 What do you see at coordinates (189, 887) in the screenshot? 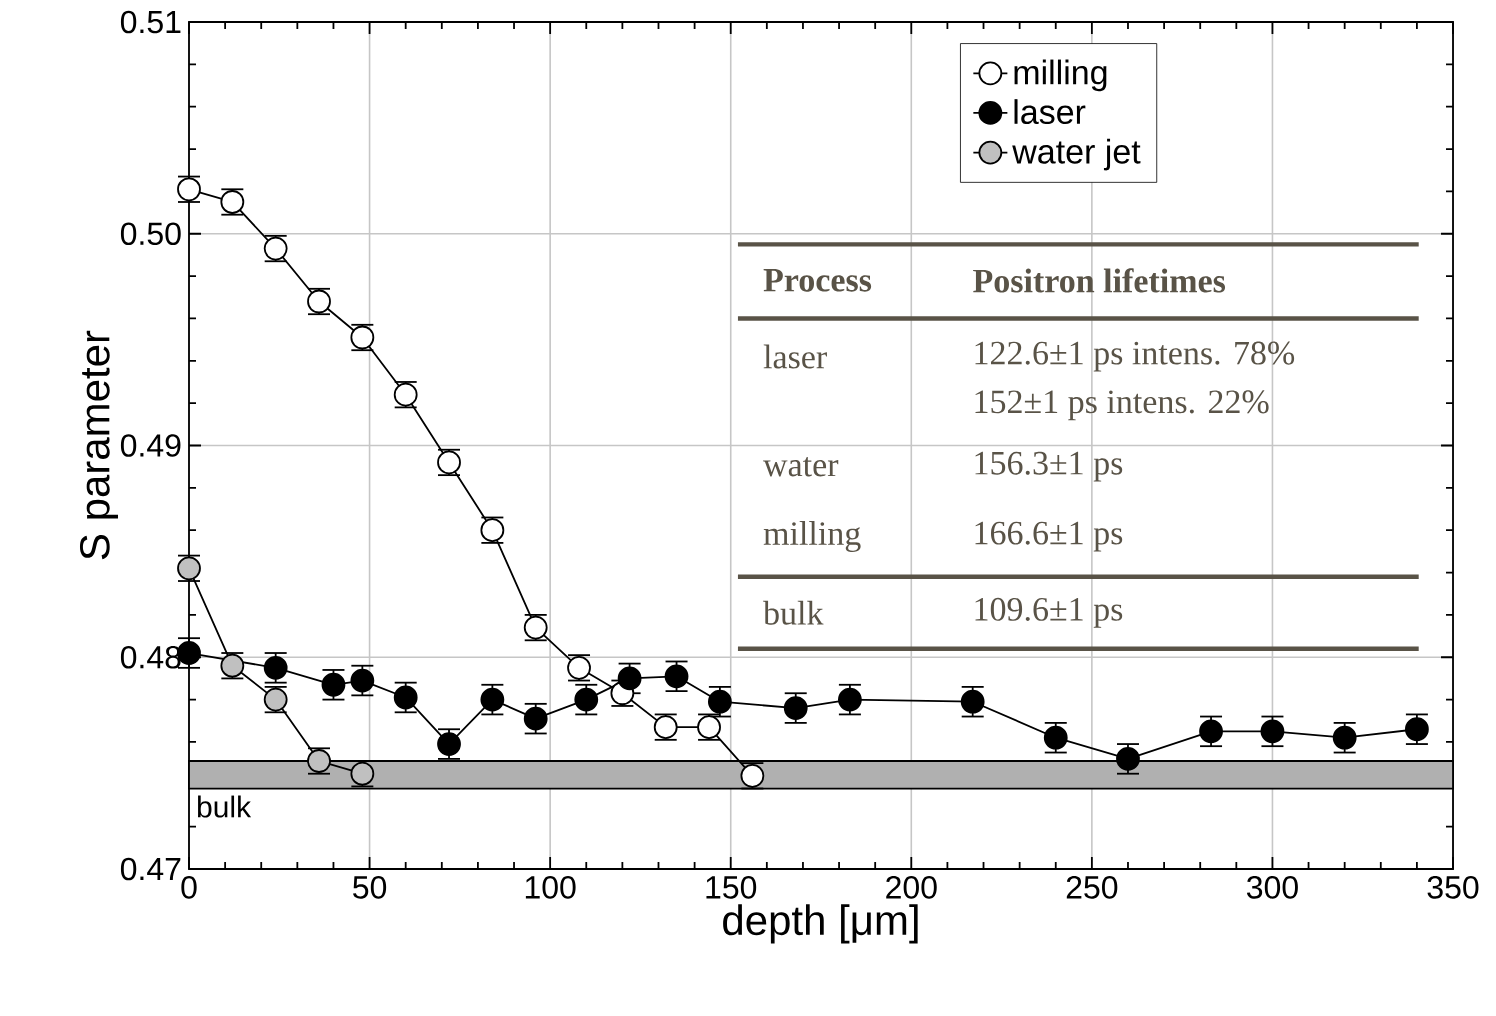
I see `x-tick-label: 0` at bounding box center [189, 887].